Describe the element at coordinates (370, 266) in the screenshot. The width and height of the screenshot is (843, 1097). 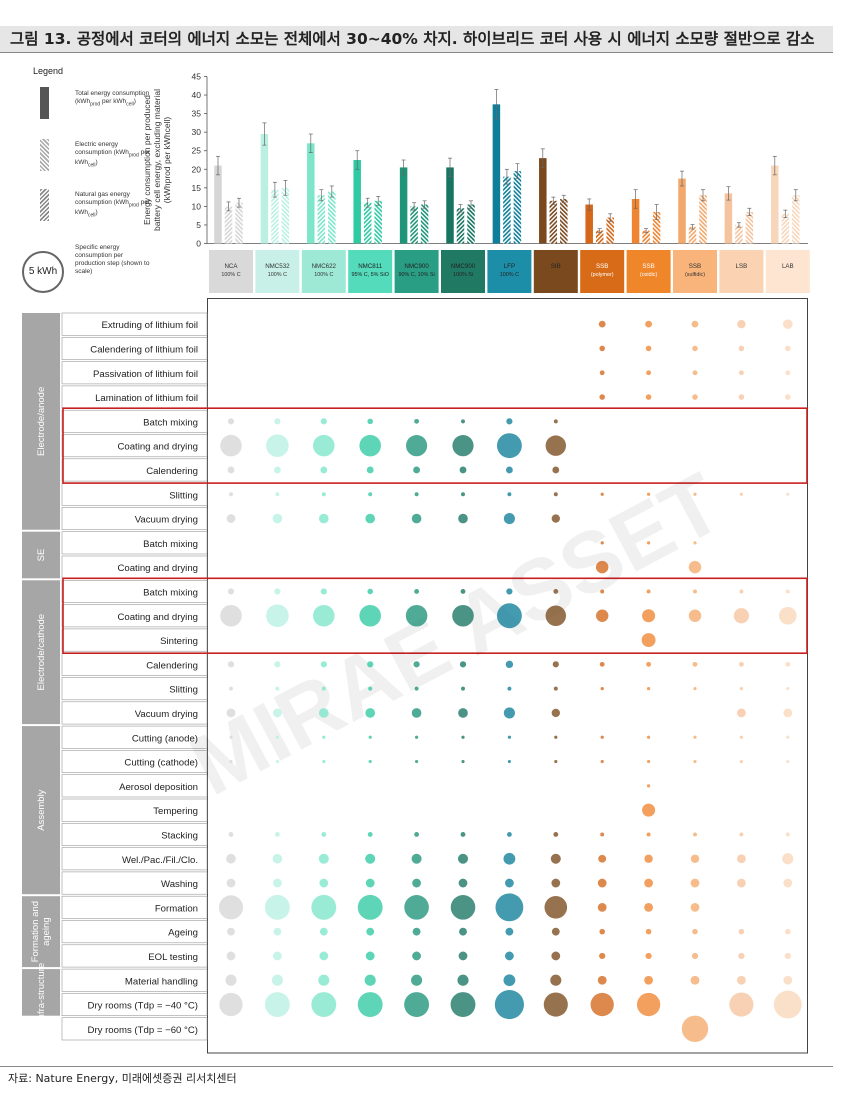
I see `category-name: NMC811` at that location.